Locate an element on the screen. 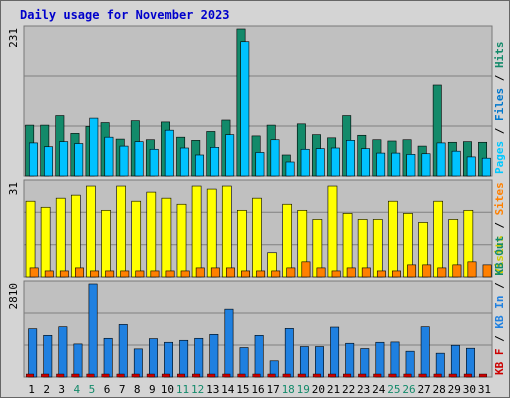  chart-title: Daily usage for November 2023 is located at coordinates (125, 15).